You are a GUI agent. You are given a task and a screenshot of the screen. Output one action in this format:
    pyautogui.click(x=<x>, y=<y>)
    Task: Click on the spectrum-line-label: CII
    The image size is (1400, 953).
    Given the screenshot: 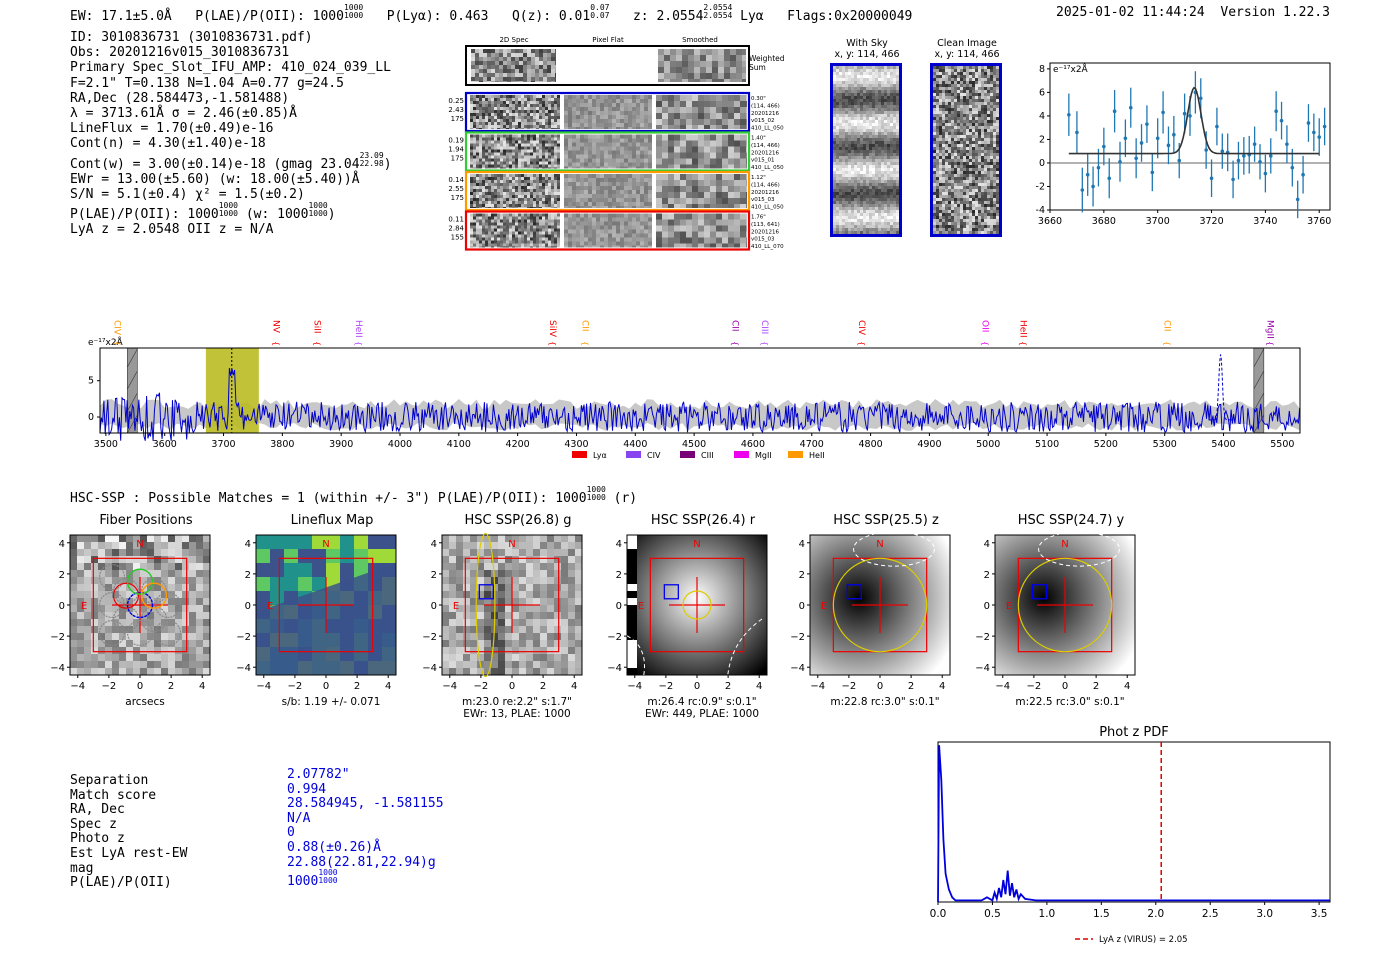 What is the action you would take?
    pyautogui.click(x=734, y=326)
    